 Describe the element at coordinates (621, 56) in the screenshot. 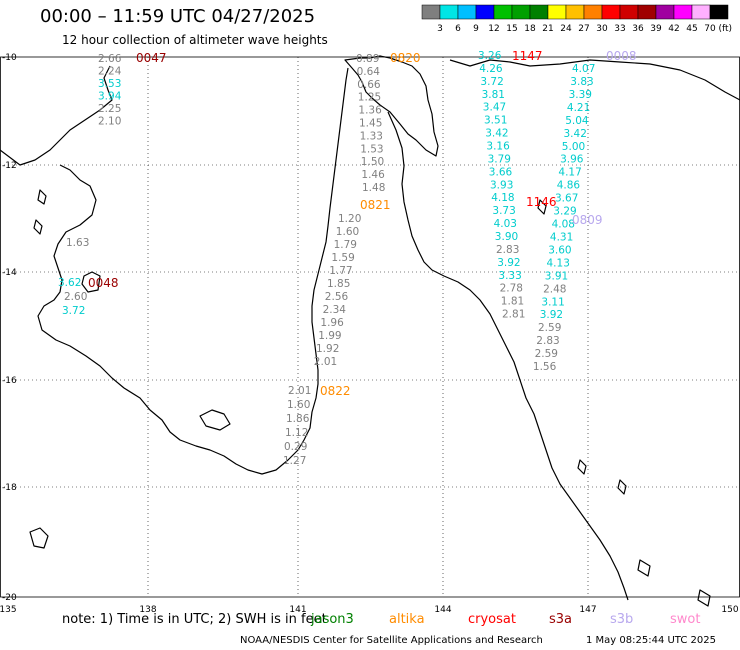

I see `track-id-label: 0008` at that location.